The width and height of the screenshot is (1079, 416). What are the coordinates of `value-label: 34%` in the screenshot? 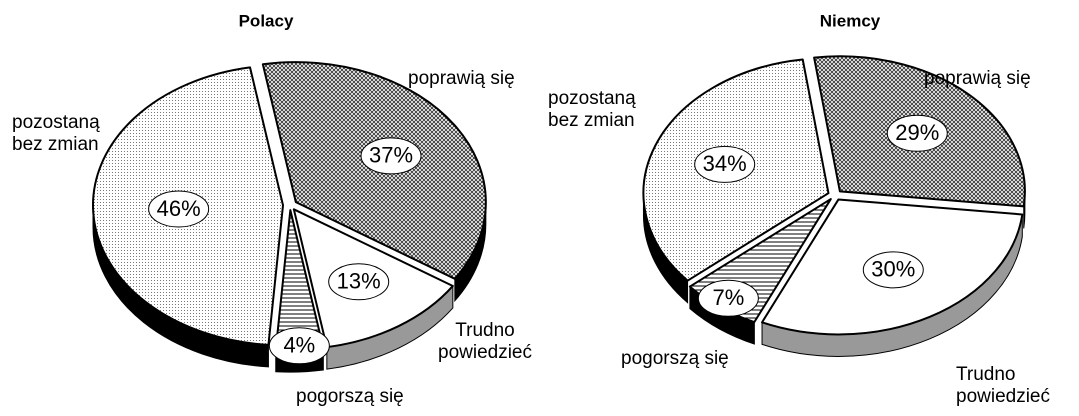 It's located at (725, 163).